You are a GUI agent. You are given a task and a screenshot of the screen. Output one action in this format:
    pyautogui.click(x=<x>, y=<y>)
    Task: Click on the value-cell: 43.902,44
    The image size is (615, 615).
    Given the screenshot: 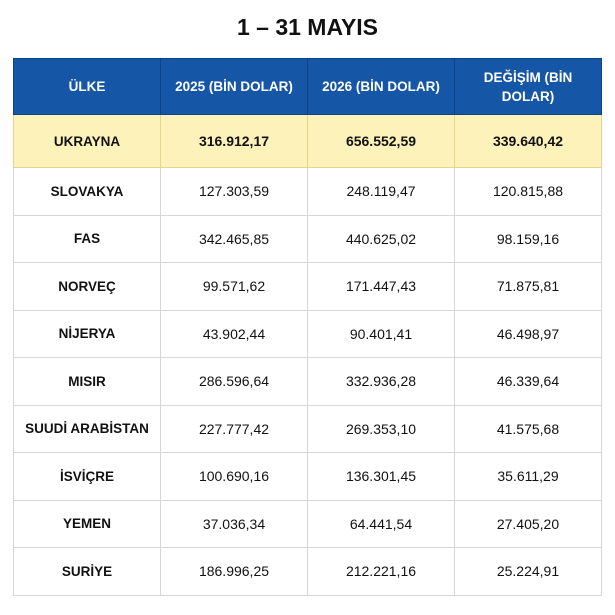 What is the action you would take?
    pyautogui.click(x=234, y=333)
    